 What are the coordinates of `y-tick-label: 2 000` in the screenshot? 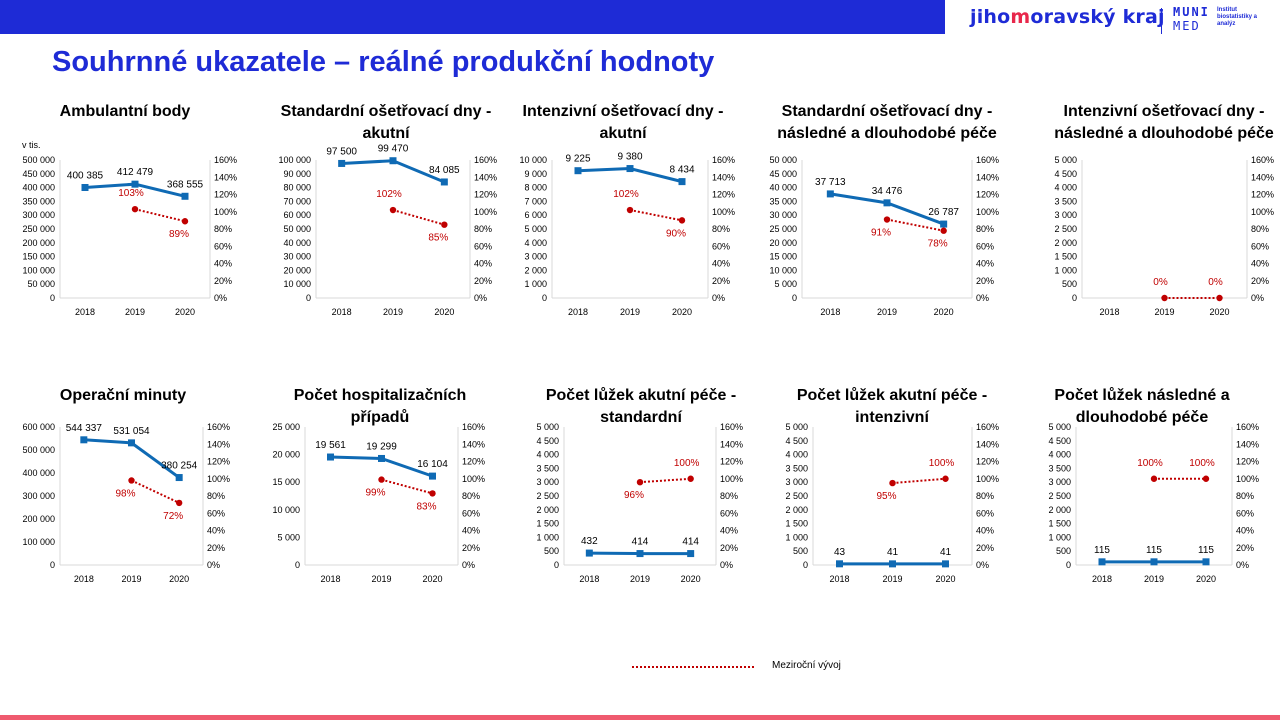 It's located at (1059, 510).